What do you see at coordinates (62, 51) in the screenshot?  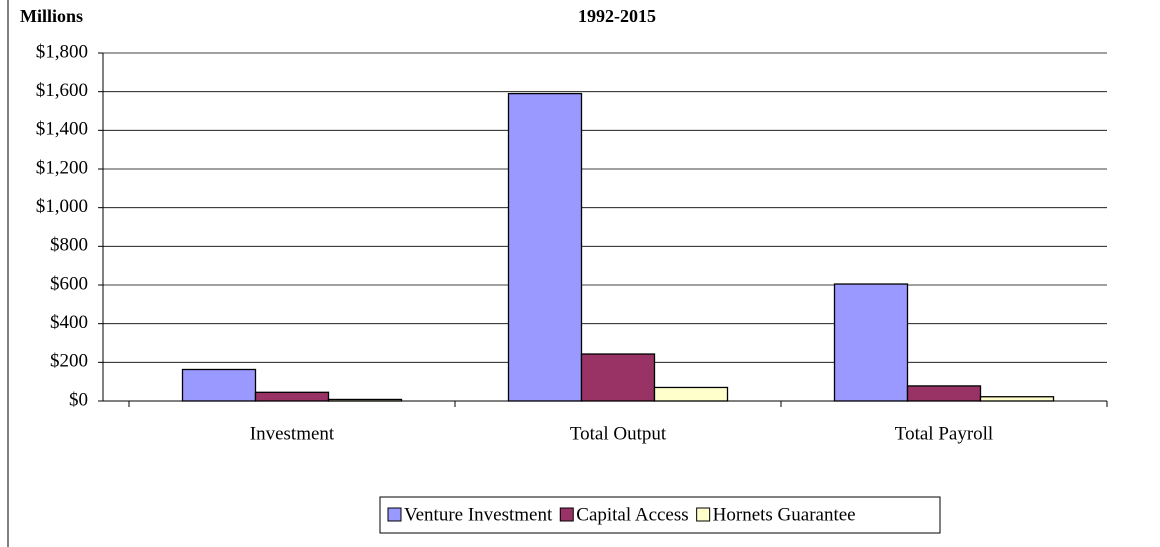 I see `y-tick-label: $1,800` at bounding box center [62, 51].